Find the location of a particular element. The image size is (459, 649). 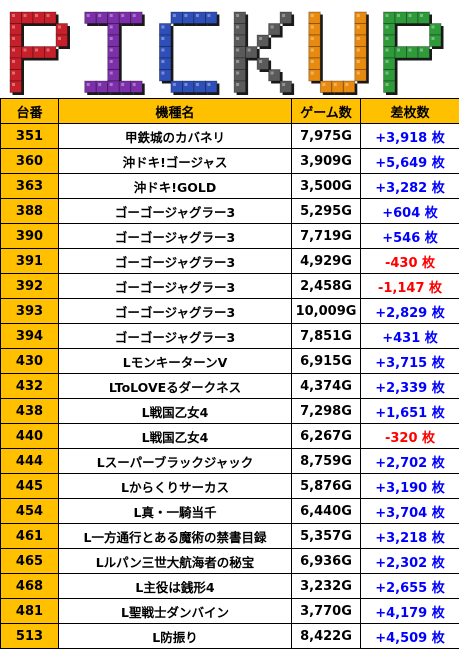

game-count: 5,876G is located at coordinates (326, 486).